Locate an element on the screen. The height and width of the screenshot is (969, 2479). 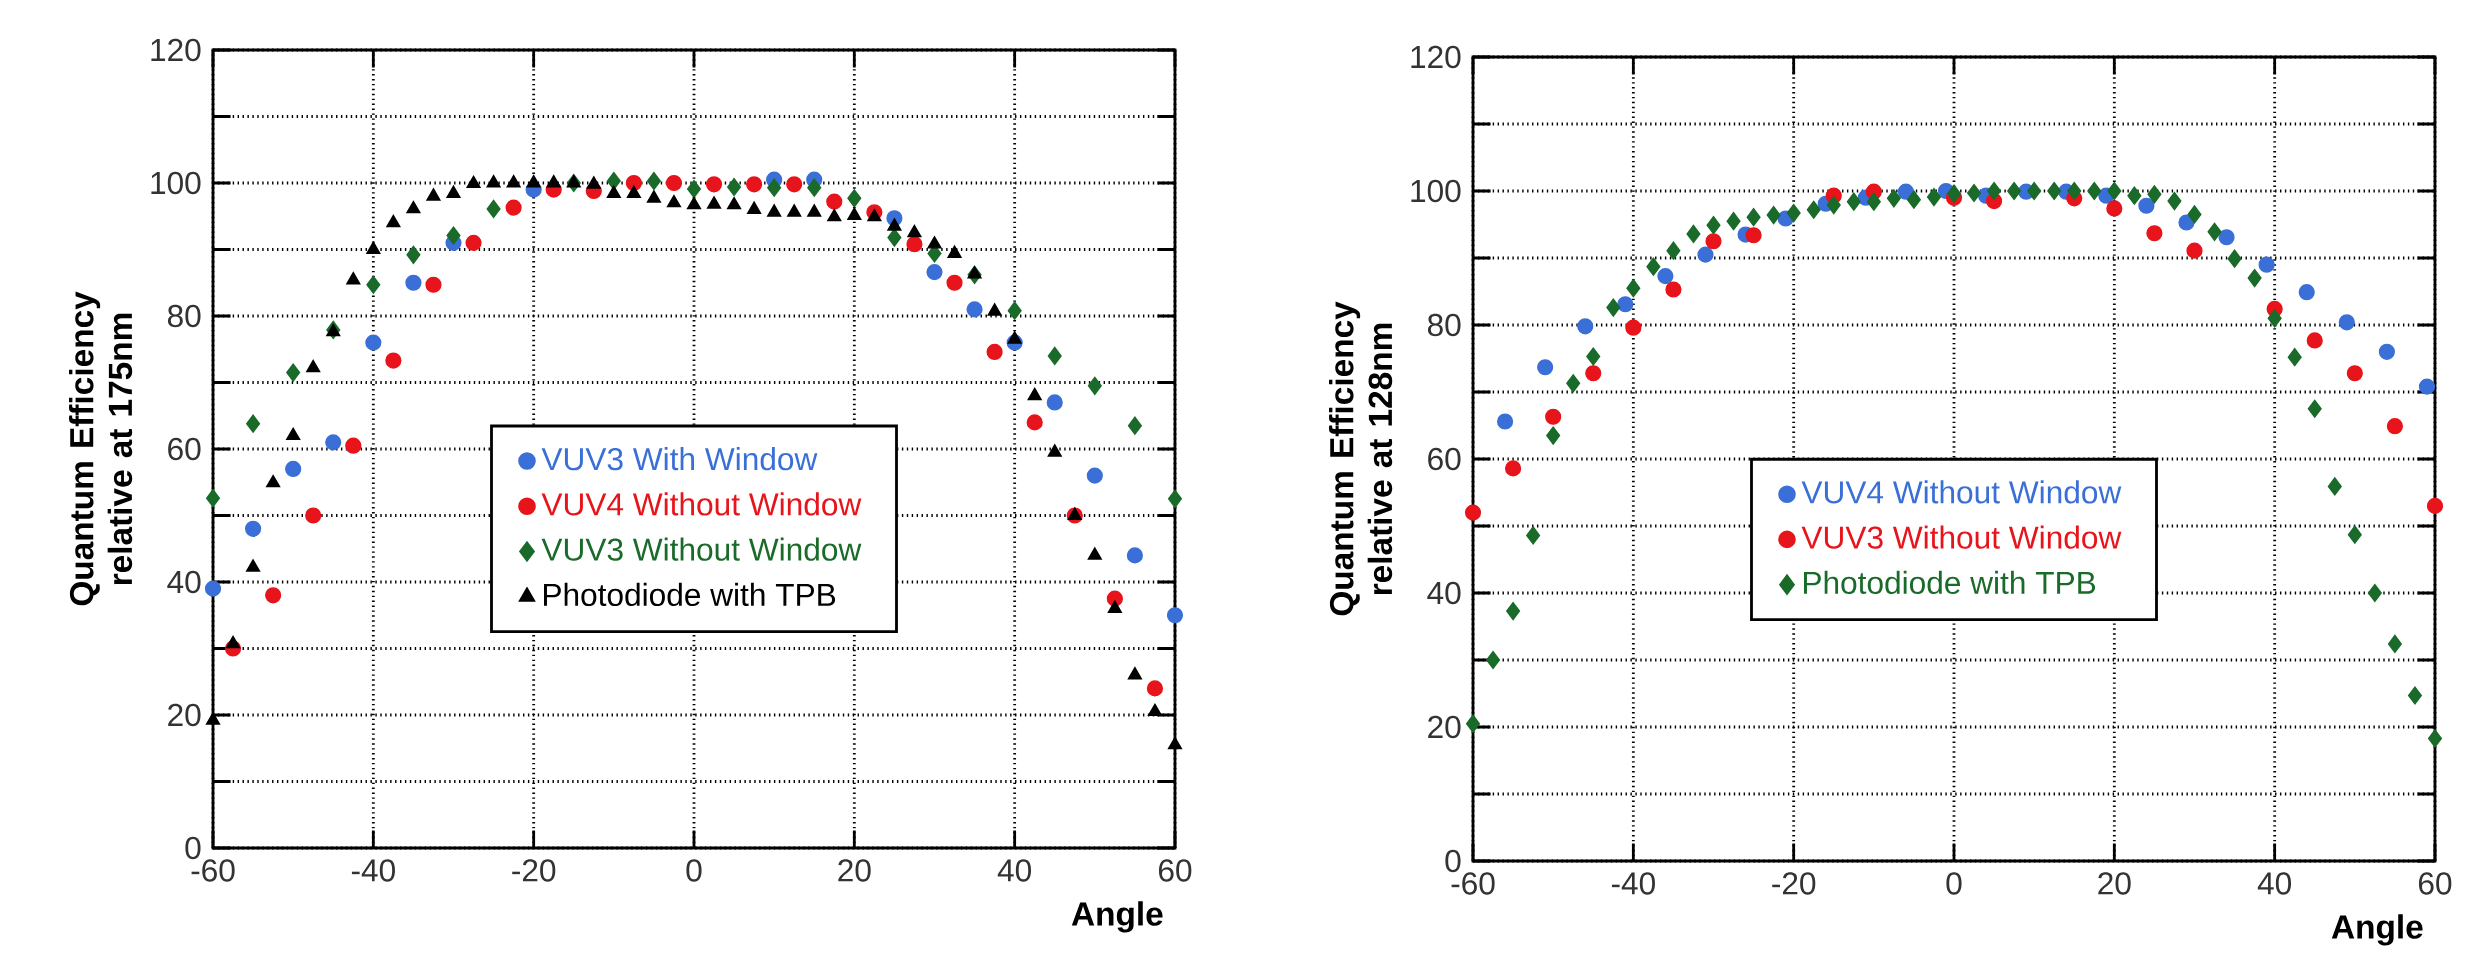
y-axis-title: Quantum Efficiency relative at 175nm is located at coordinates (101, 448).